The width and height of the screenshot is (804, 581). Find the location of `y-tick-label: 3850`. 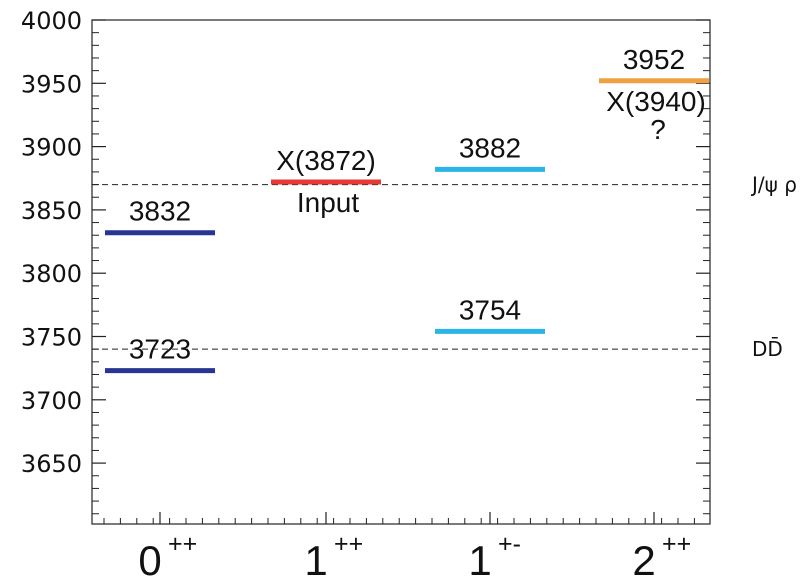

y-tick-label: 3850 is located at coordinates (51, 211).